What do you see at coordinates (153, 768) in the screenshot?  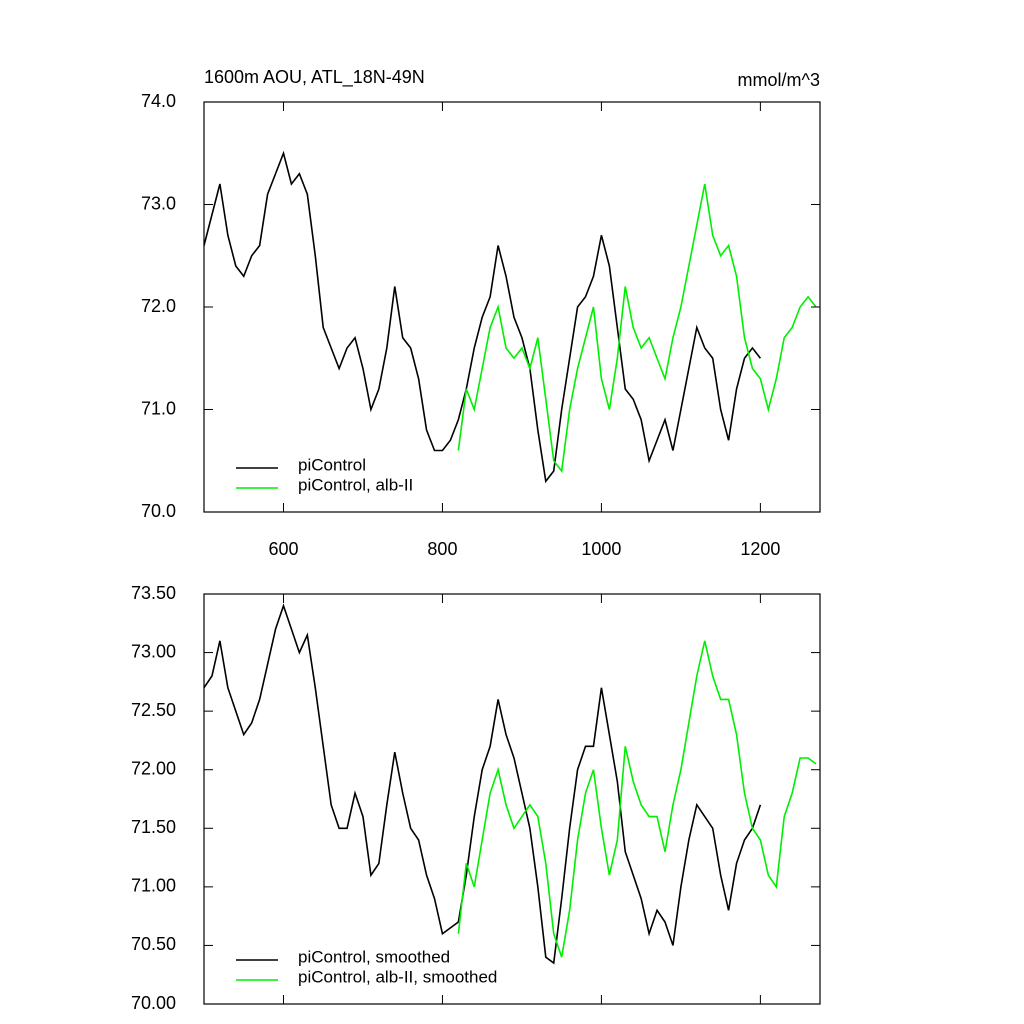 I see `y-tick-label: 72.00` at bounding box center [153, 768].